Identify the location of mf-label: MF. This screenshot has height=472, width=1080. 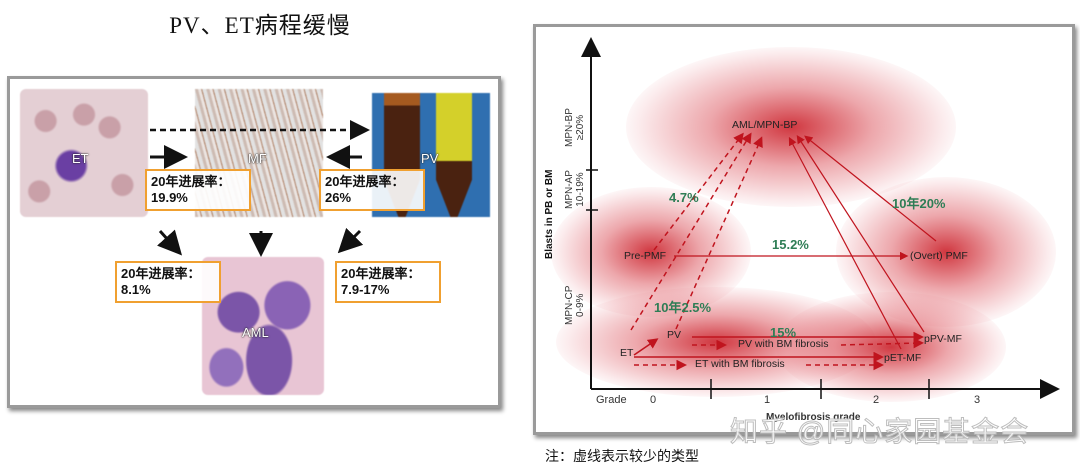
(257, 158).